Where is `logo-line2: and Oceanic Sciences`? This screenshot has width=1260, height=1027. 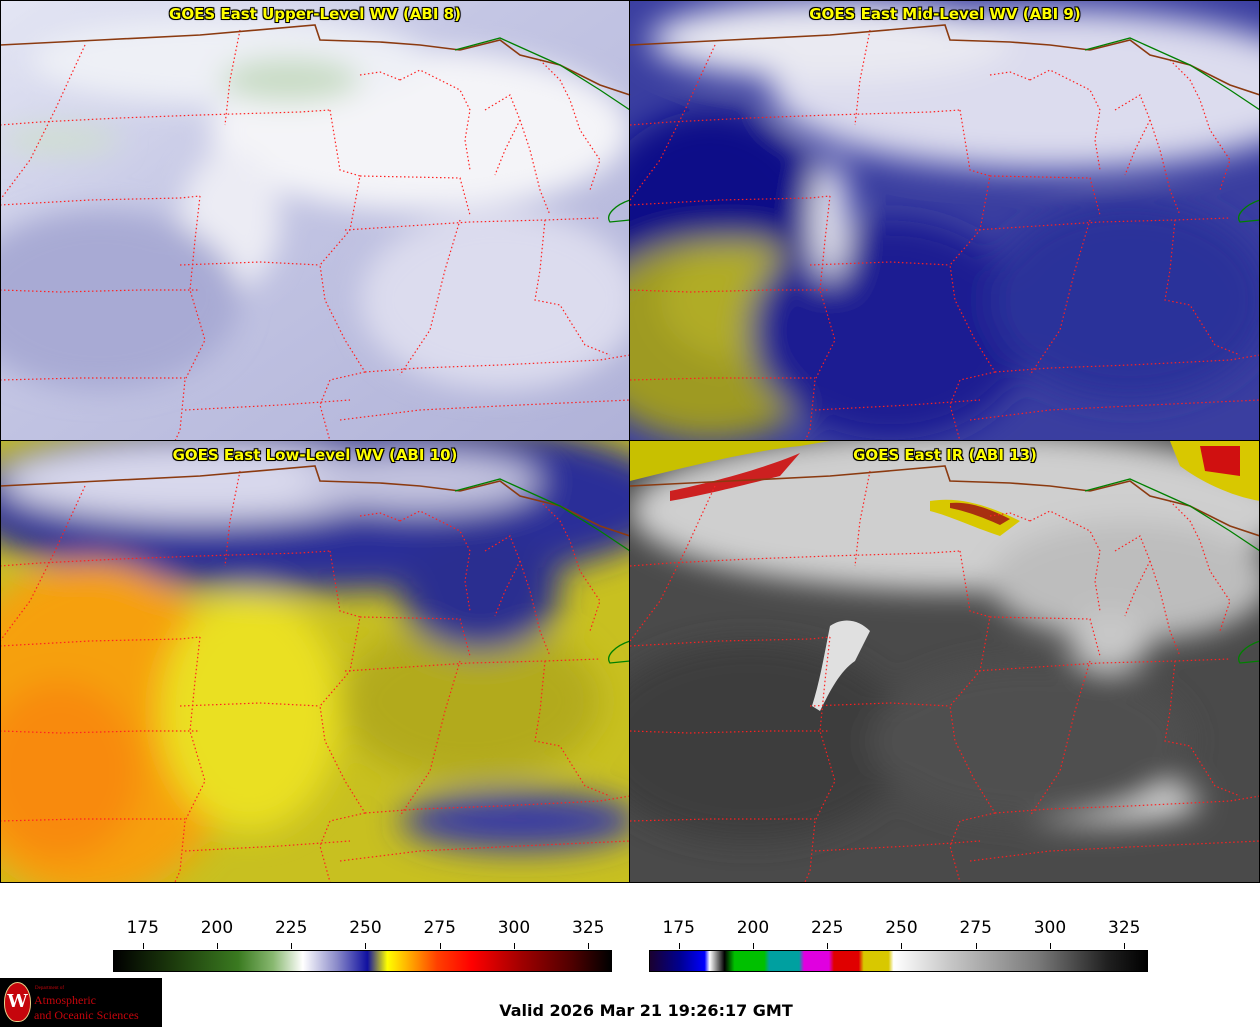
logo-line2: and Oceanic Sciences is located at coordinates (86, 1015).